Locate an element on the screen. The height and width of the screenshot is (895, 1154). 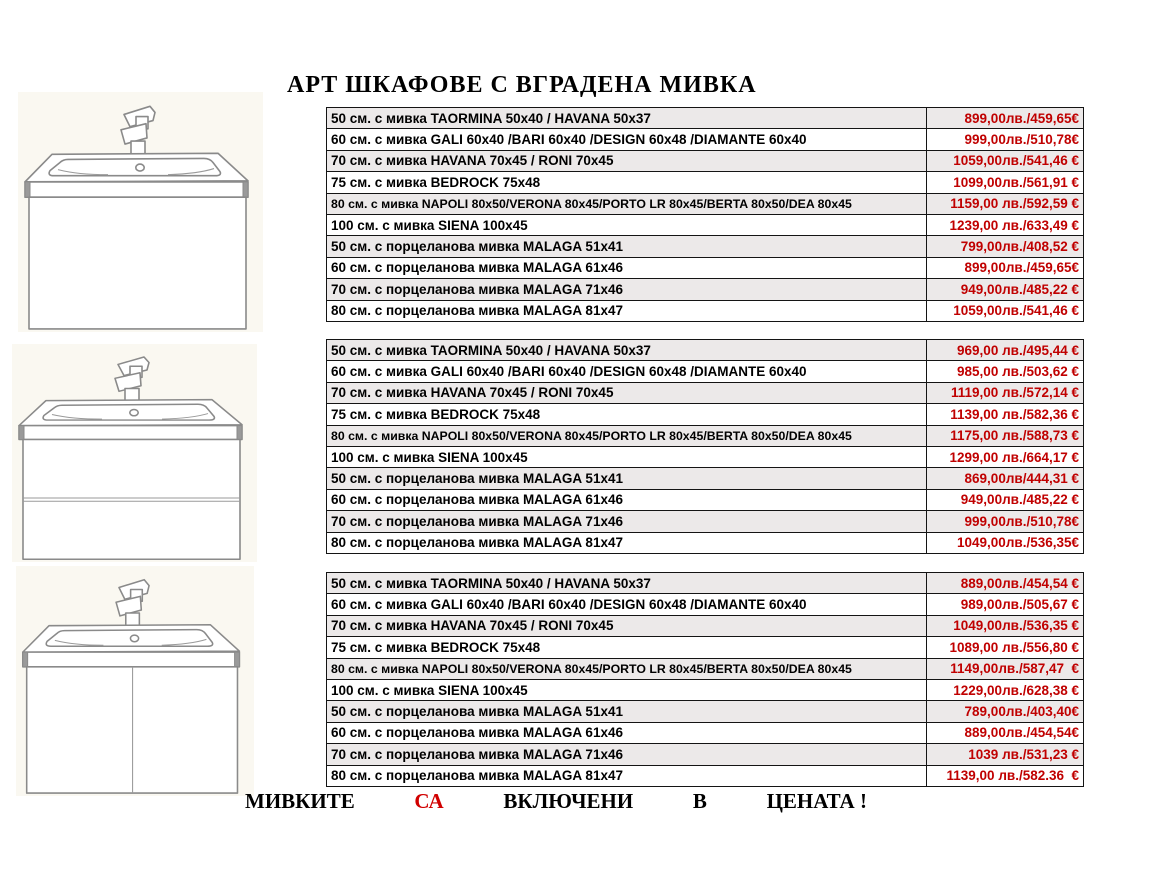
price-value: 989,00лв./505,67 € is located at coordinates (1019, 605).